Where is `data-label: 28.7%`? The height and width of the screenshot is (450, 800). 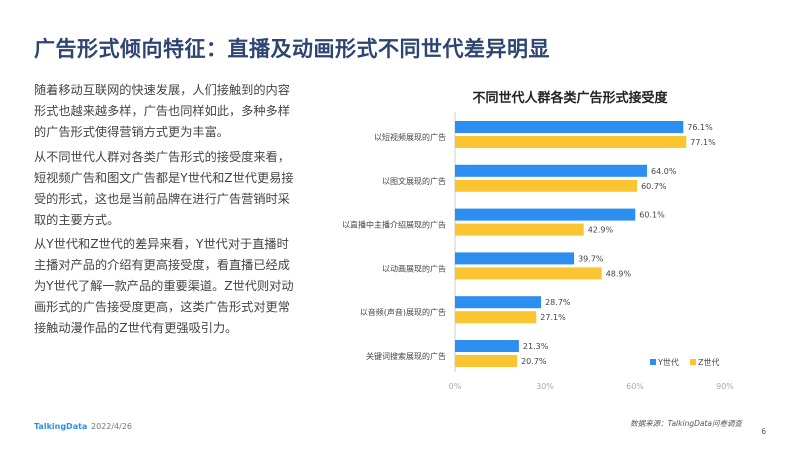
data-label: 28.7% is located at coordinates (558, 302).